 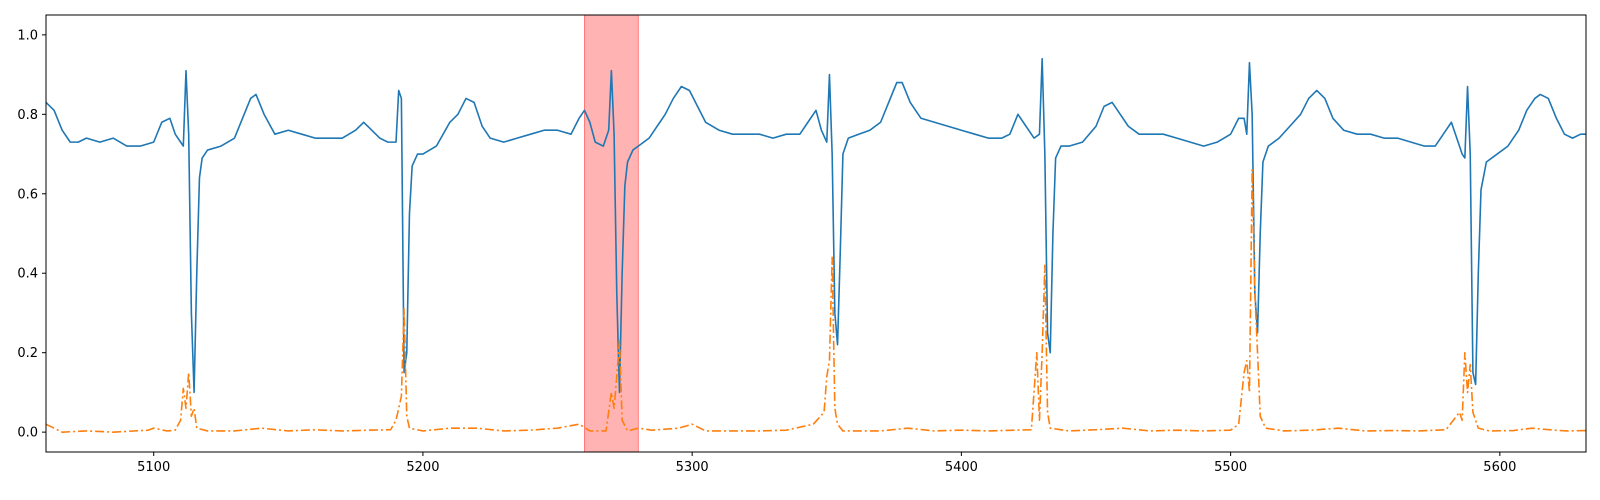 I want to click on x-tick-label: 5100, so click(x=153, y=467).